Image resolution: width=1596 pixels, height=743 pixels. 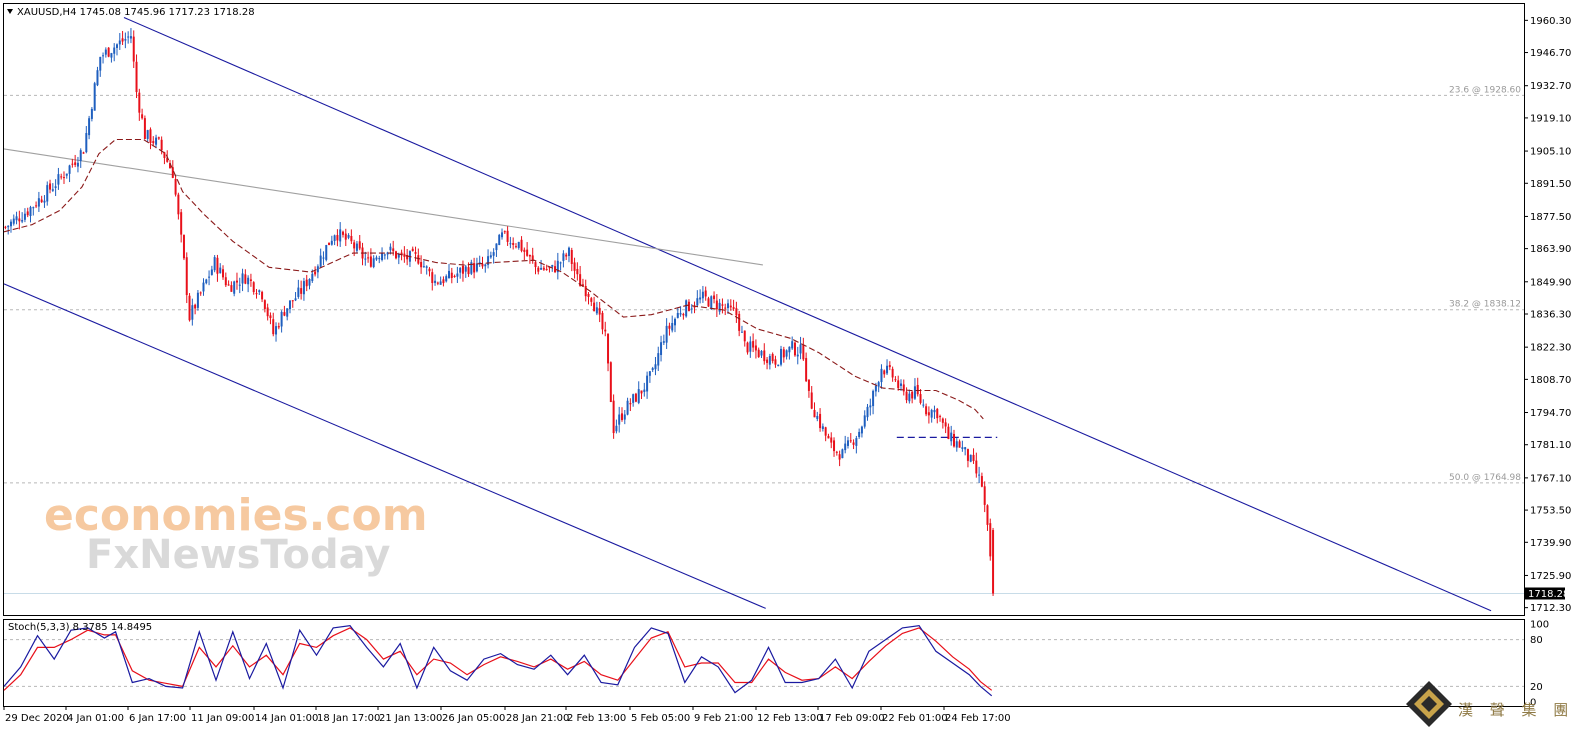 What do you see at coordinates (790, 718) in the screenshot?
I see `time-tick-label: 12 Feb 13:00` at bounding box center [790, 718].